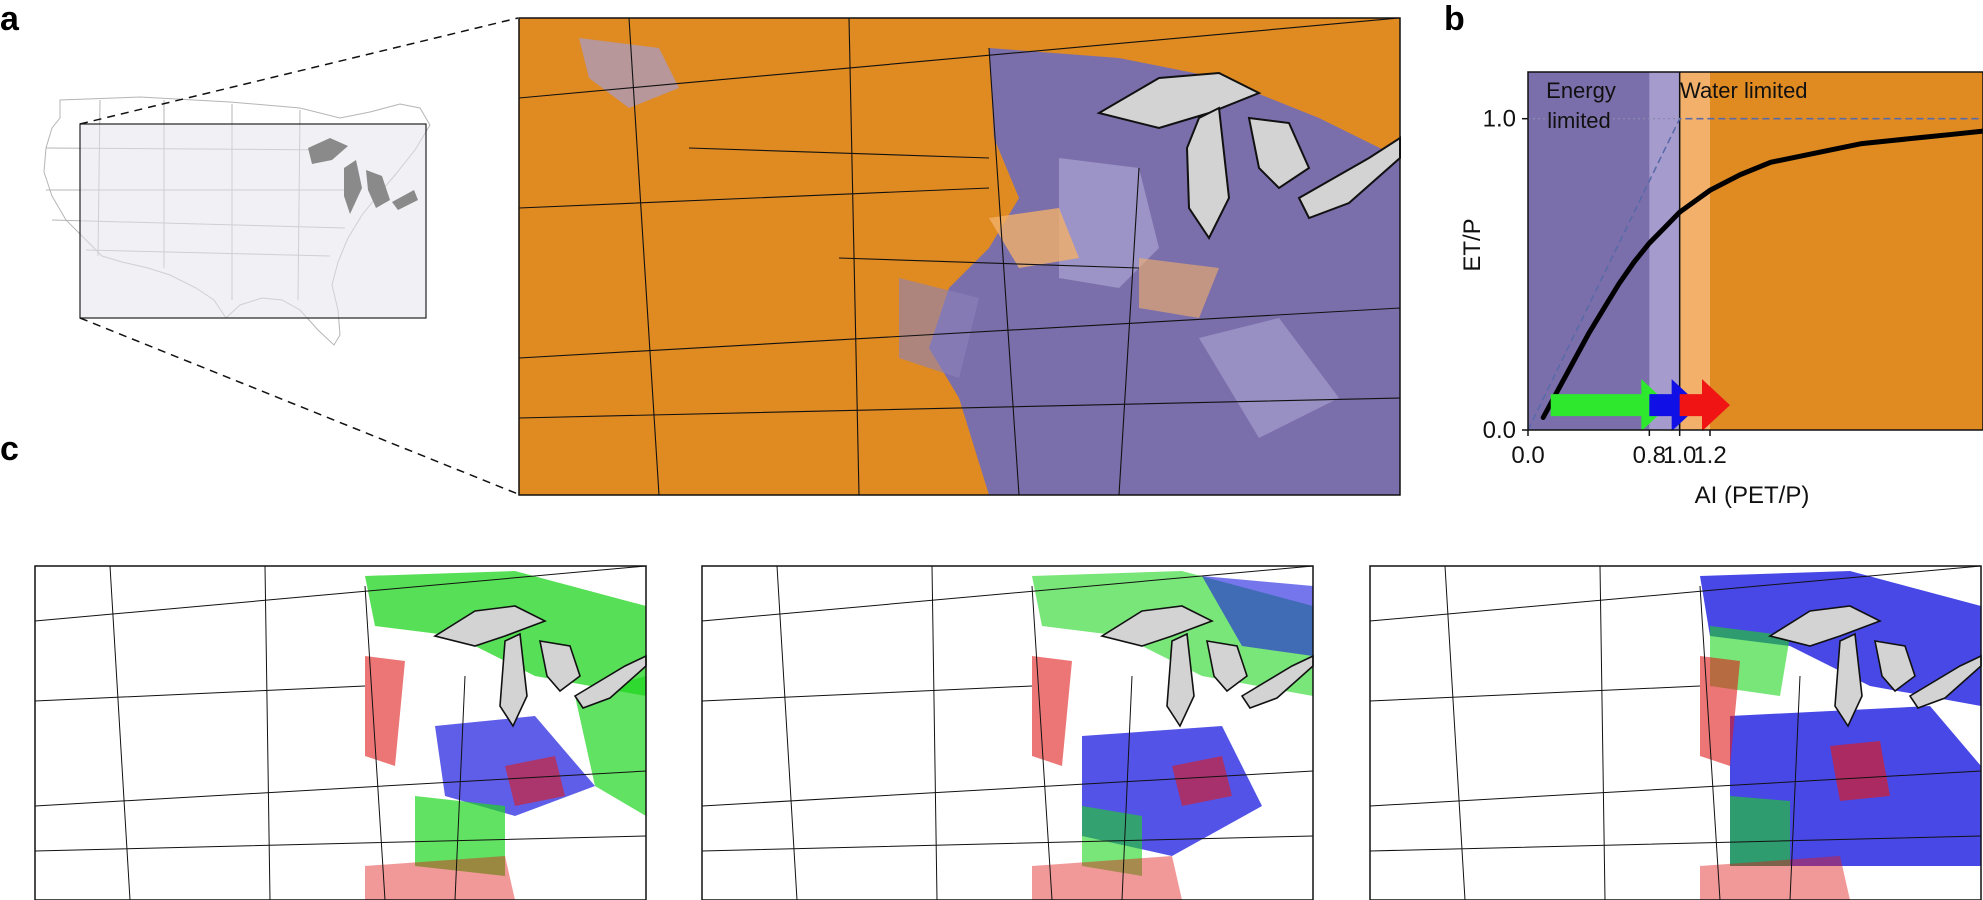  I want to click on zoom-line-bottom, so click(299, 406).